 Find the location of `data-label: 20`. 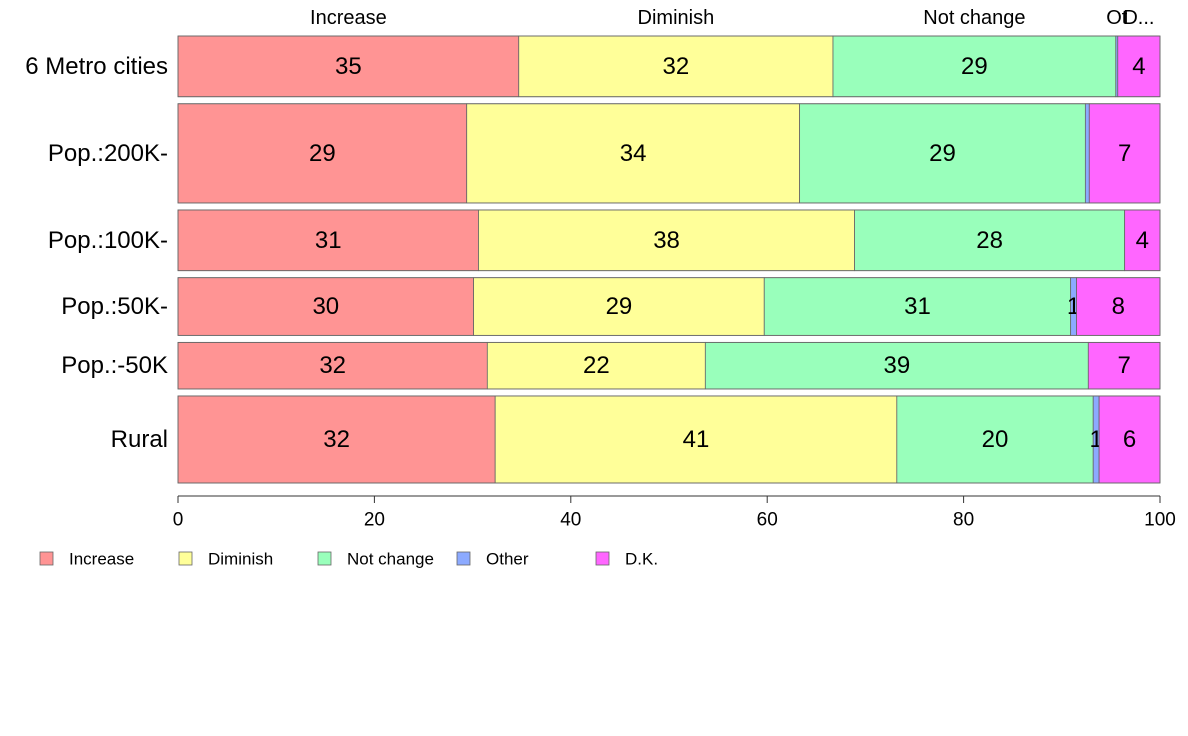

data-label: 20 is located at coordinates (995, 439).